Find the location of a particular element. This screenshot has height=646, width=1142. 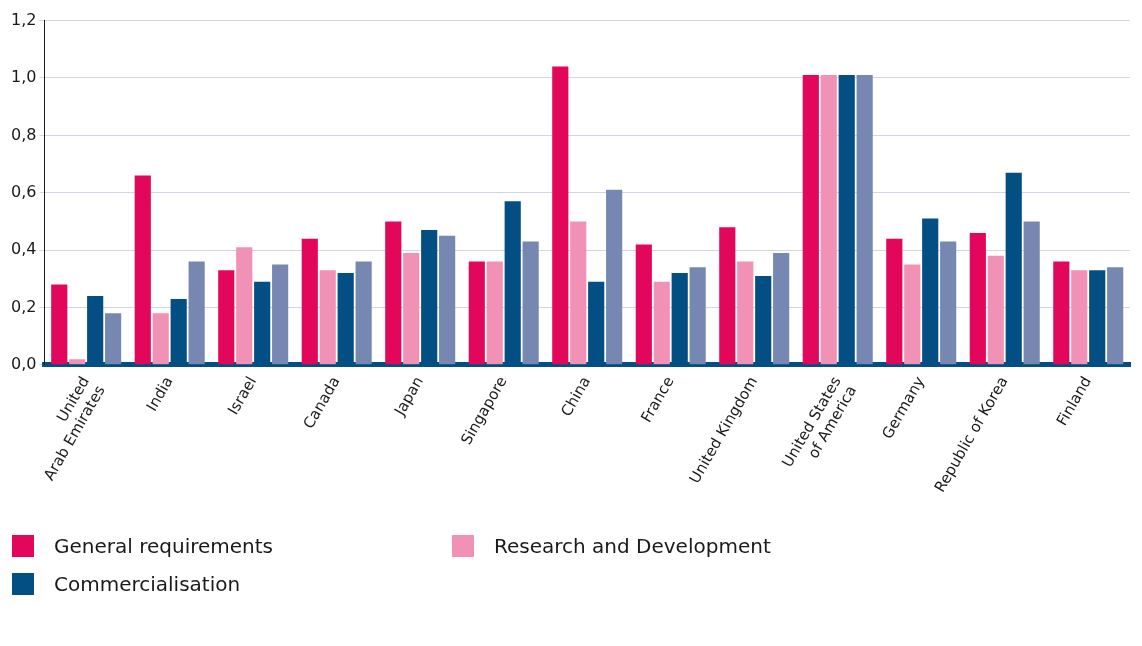

legend-label: General requirements is located at coordinates (164, 546).